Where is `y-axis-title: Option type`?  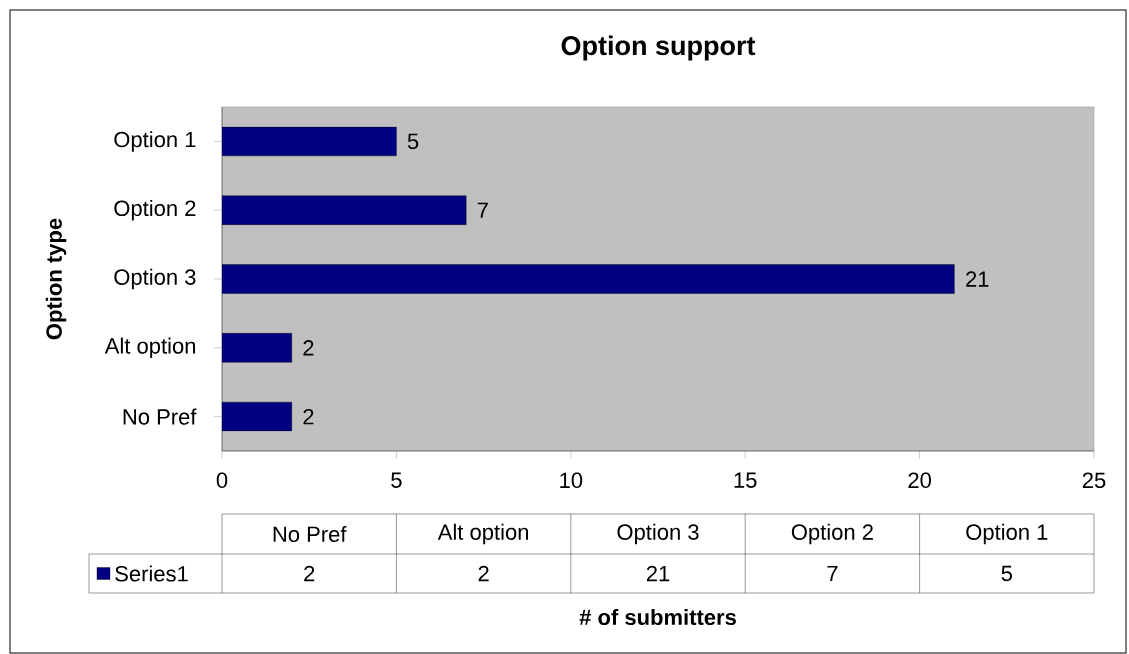
y-axis-title: Option type is located at coordinates (56, 279).